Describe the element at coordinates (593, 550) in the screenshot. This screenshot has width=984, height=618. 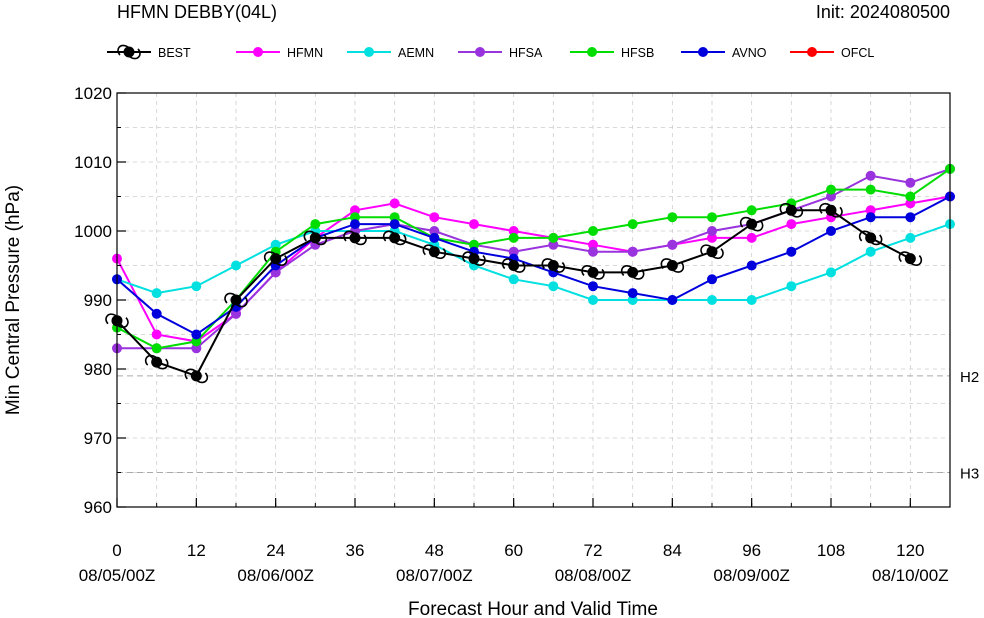
I see `x-tick-label: 72` at that location.